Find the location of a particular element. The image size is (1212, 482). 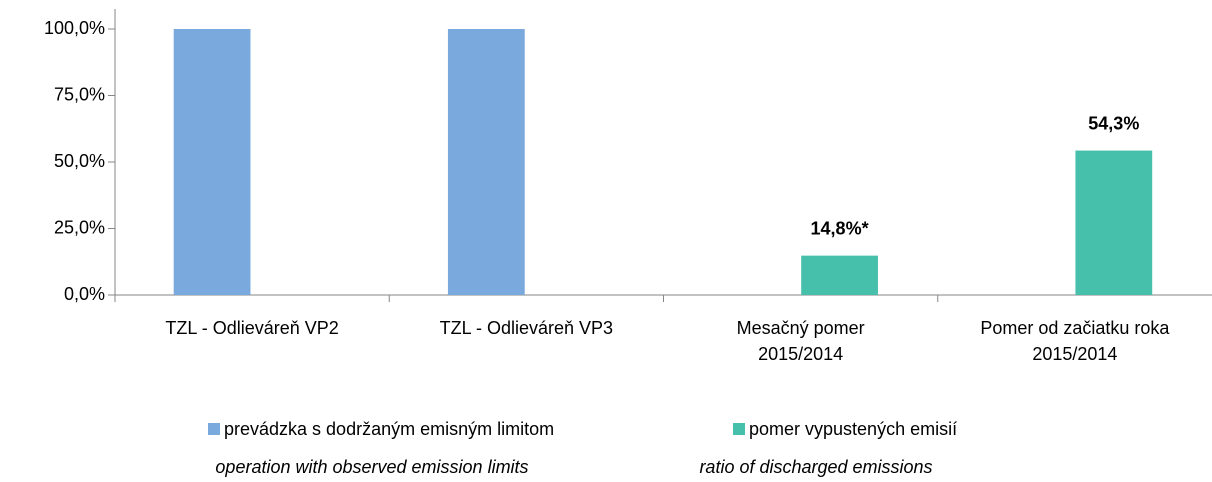

y-tick-label: 25,0% is located at coordinates (79, 227).